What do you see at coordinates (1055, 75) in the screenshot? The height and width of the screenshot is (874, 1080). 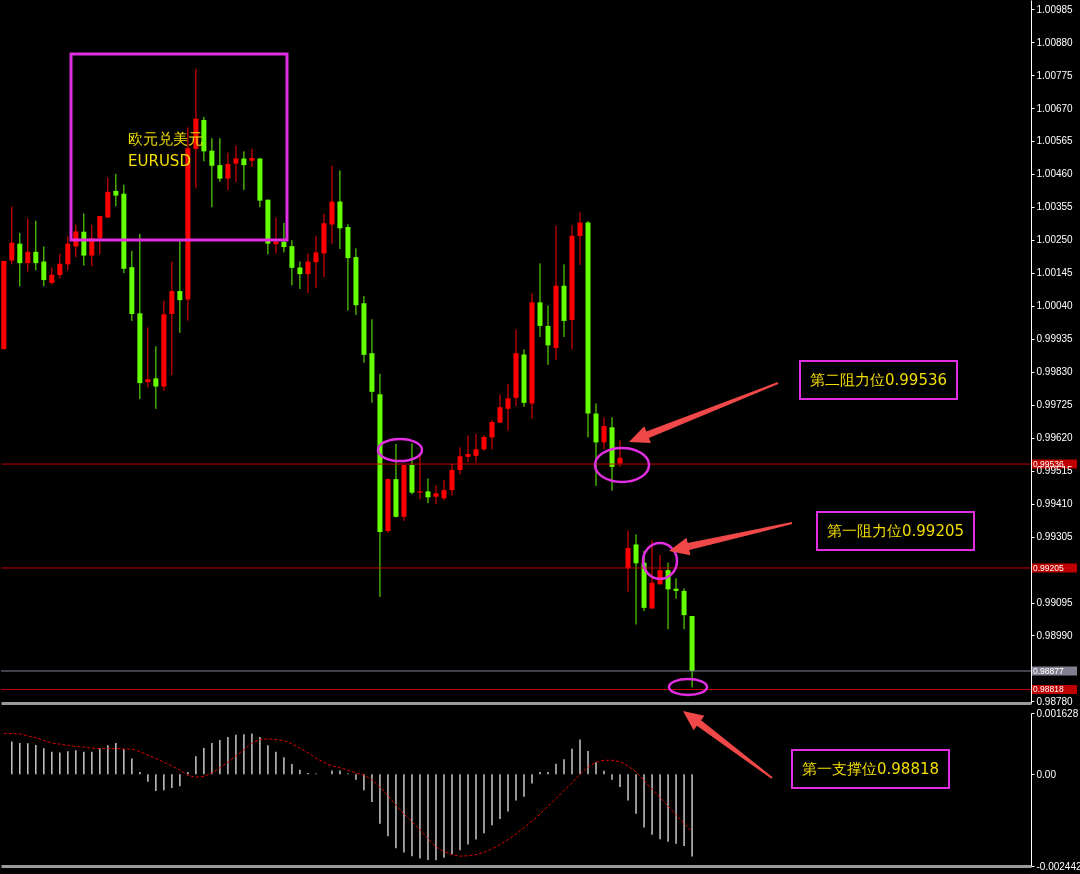 I see `y-tick-label: 1.00775` at bounding box center [1055, 75].